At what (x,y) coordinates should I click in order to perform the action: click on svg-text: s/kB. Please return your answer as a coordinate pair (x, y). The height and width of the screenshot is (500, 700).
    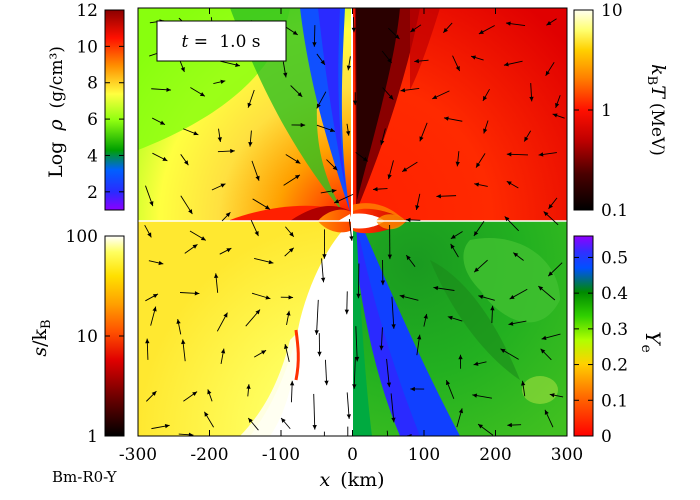
    Looking at the image, I should click on (41, 337).